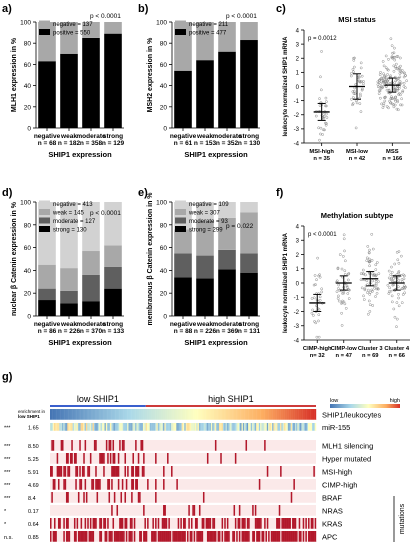 The image size is (414, 550). What do you see at coordinates (286, 282) in the screenshot?
I see `y-axis-title: leukocyte normalized SHIP1 mRNA` at bounding box center [286, 282].